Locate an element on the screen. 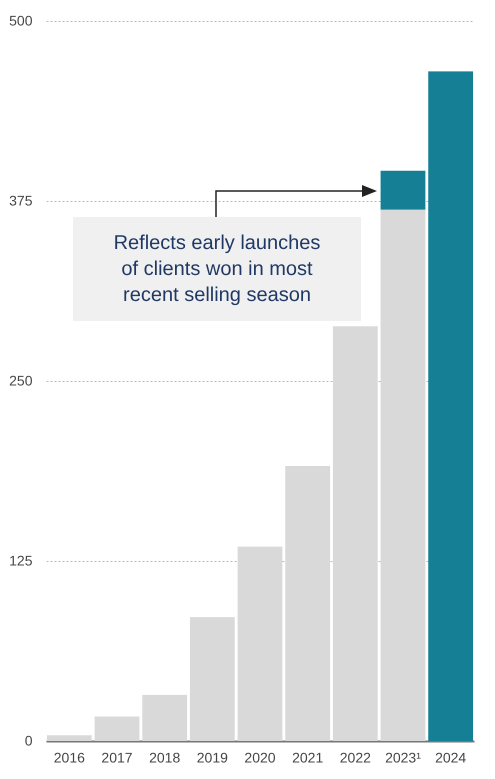 This screenshot has width=495, height=779. annotation: Reflects early launches of clients won in most recent selling season is located at coordinates (217, 269).